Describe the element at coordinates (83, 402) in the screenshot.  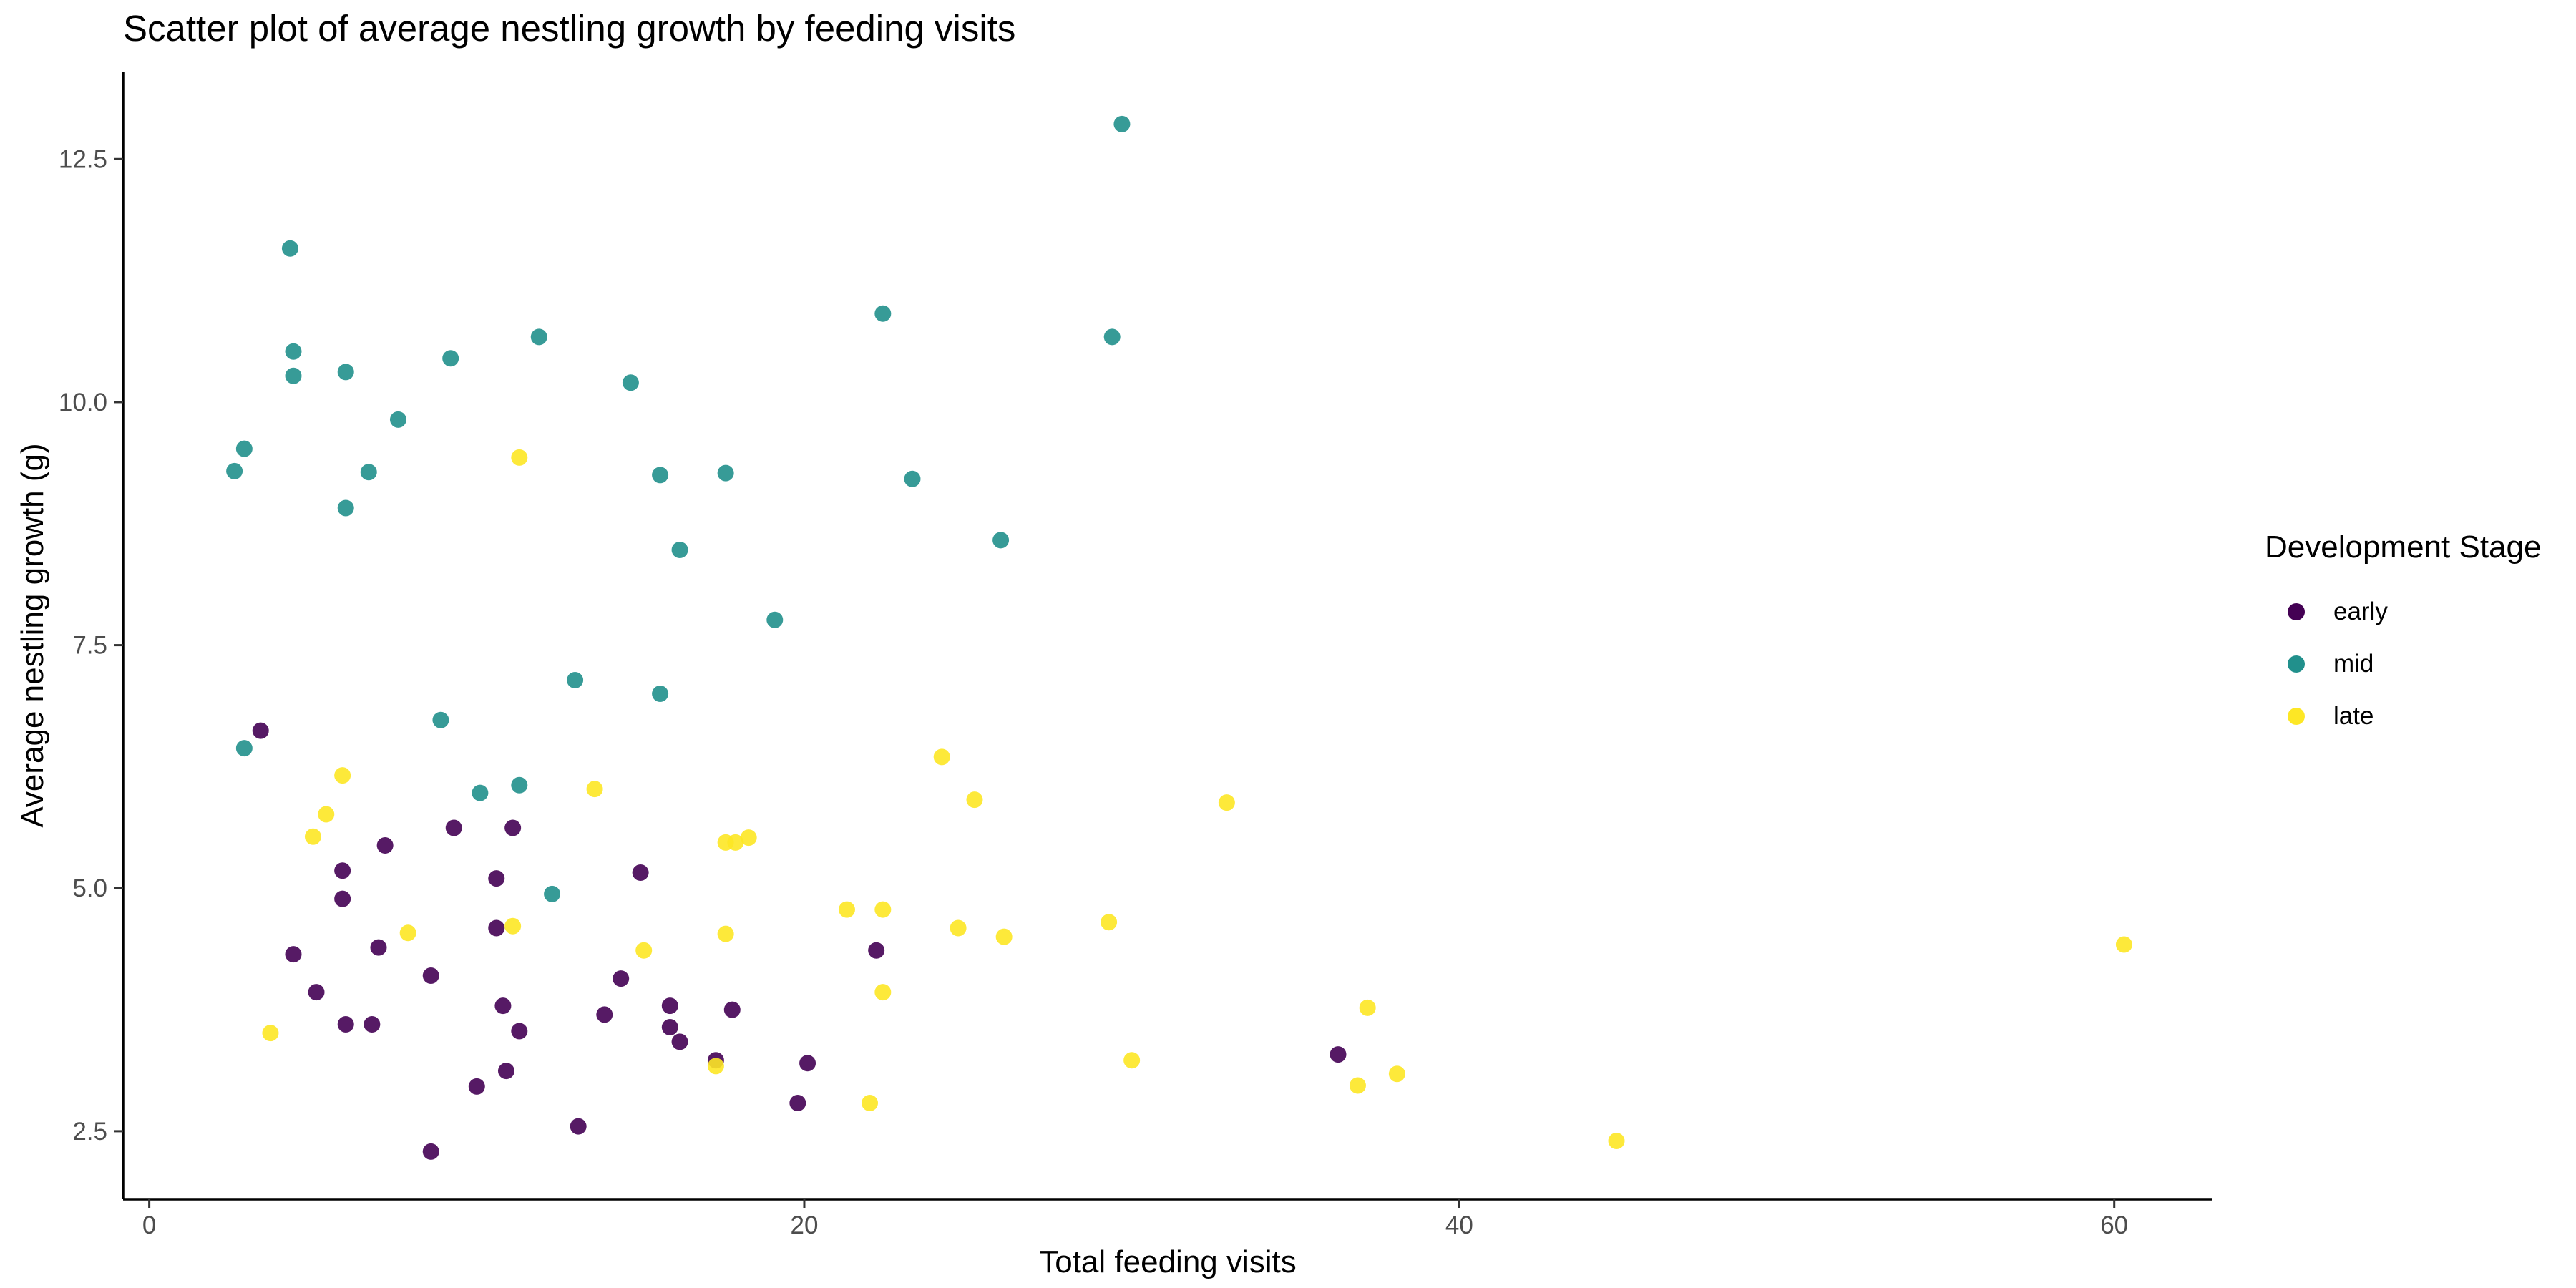
I see `y-tick-label: 10.0` at that location.